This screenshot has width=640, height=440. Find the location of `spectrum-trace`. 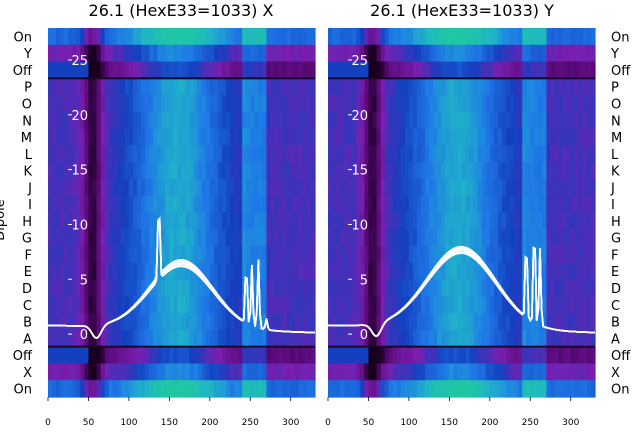

spectrum-trace is located at coordinates (461, 292).